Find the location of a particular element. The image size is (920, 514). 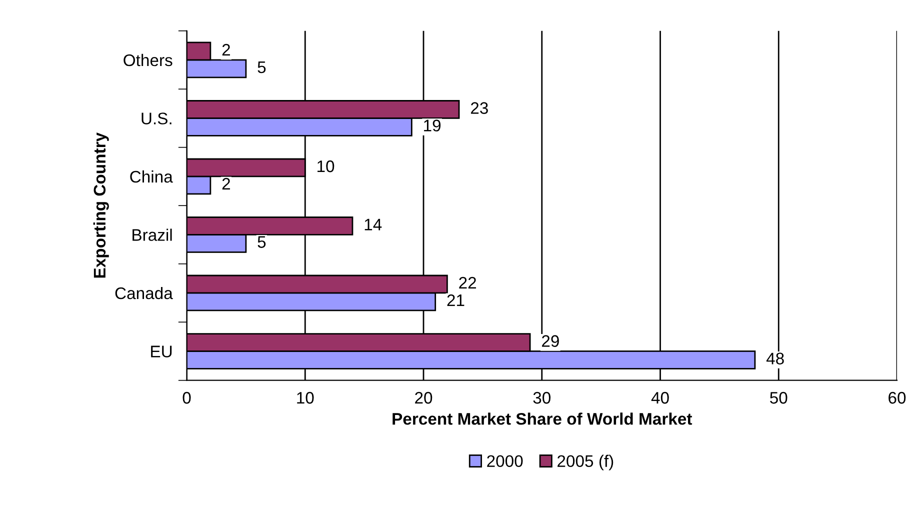

x-tick-label: 40 is located at coordinates (660, 398).